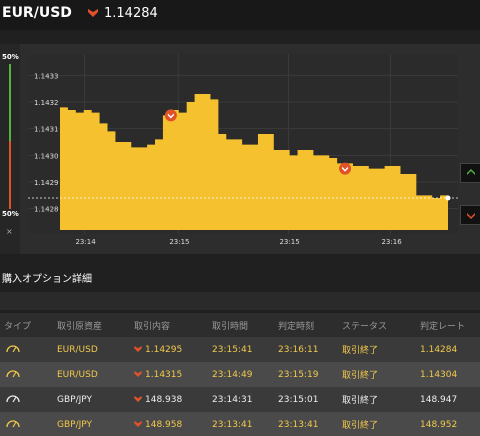 The height and width of the screenshot is (436, 480). What do you see at coordinates (243, 349) in the screenshot?
I see `trade-time-cell: 23:15:41` at bounding box center [243, 349].